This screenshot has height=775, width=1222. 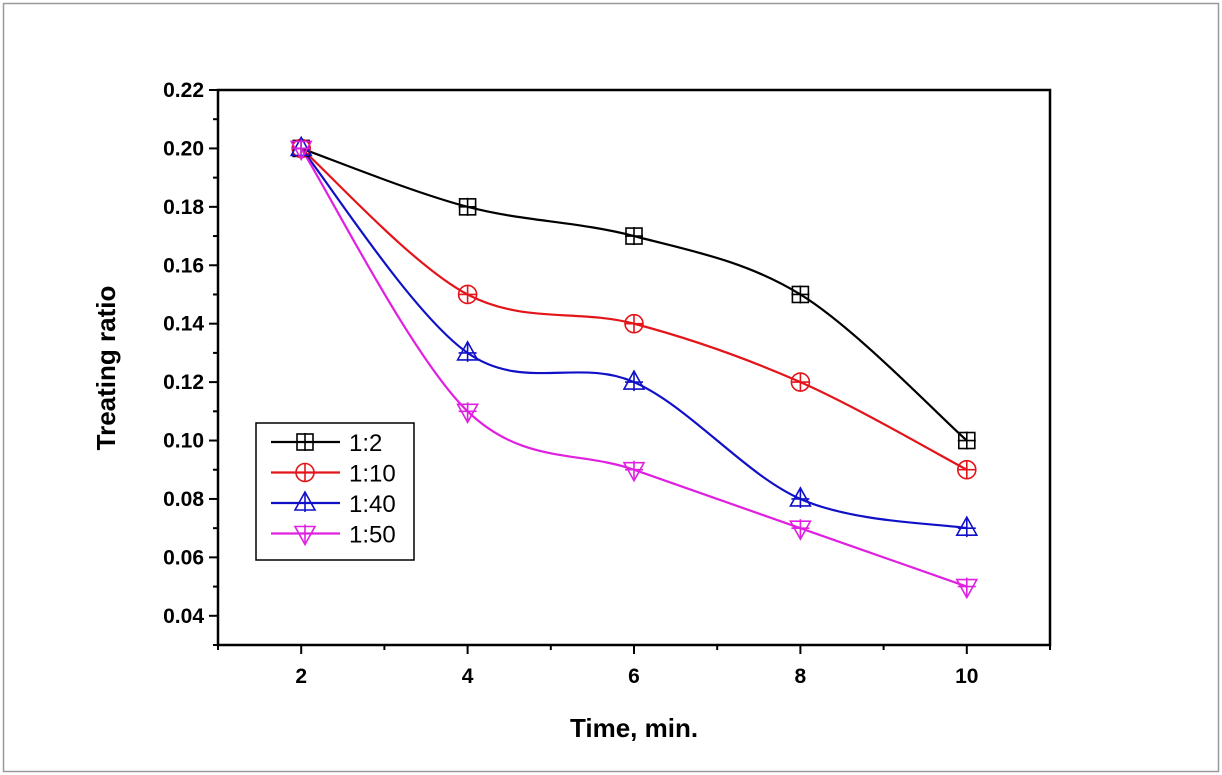 What do you see at coordinates (468, 676) in the screenshot?
I see `x-tick-label: 4` at bounding box center [468, 676].